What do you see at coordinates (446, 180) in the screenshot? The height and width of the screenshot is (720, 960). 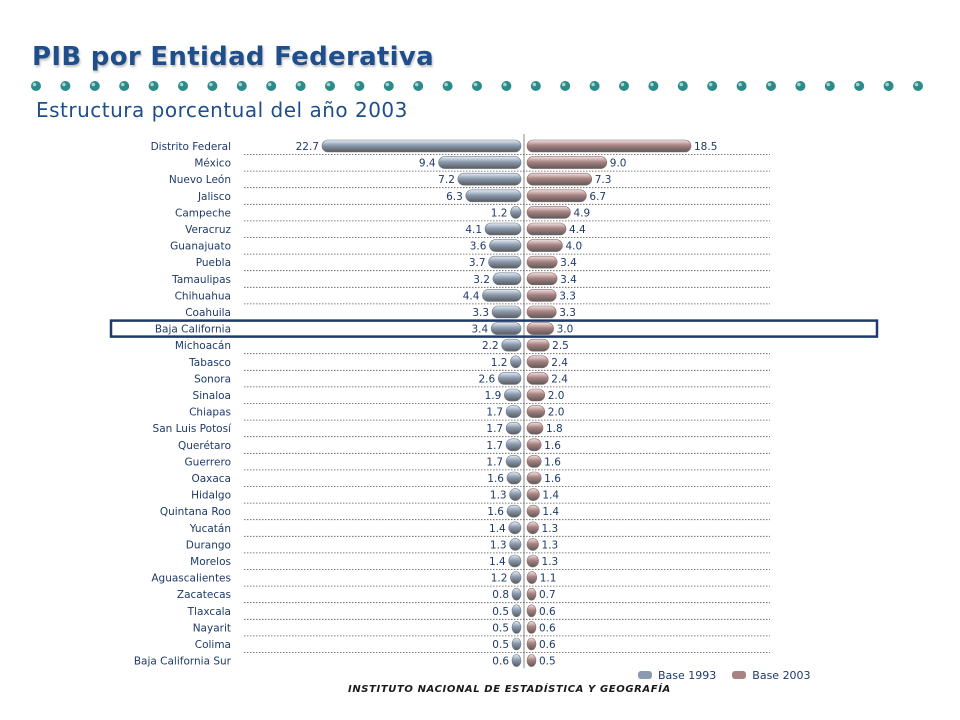 I see `value-label-1993: 7.2` at bounding box center [446, 180].